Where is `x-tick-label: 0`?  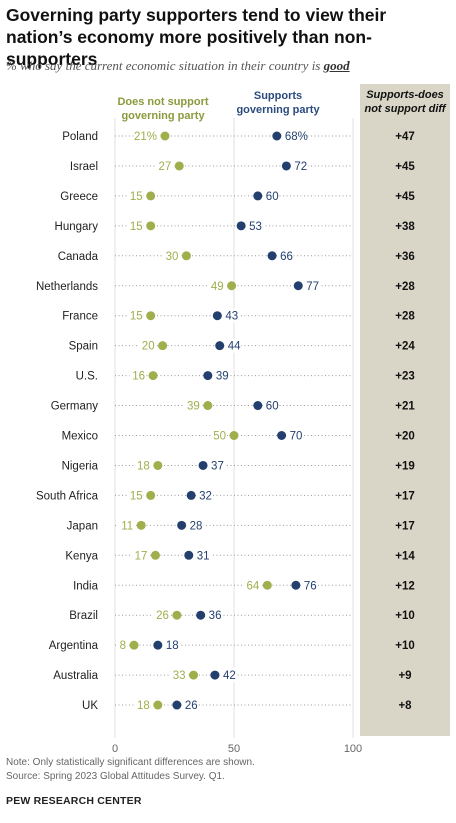
x-tick-label: 0 is located at coordinates (115, 749).